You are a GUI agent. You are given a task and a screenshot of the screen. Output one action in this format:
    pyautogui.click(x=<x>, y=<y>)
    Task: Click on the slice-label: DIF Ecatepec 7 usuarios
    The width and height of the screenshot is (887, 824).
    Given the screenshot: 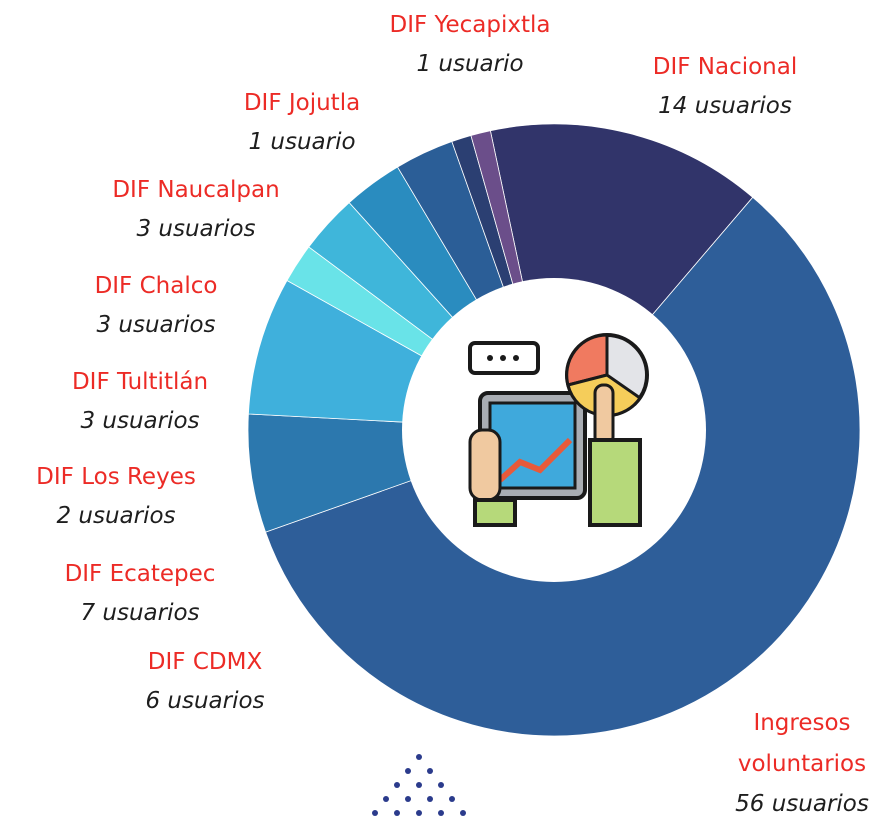 What is the action you would take?
    pyautogui.click(x=140, y=594)
    